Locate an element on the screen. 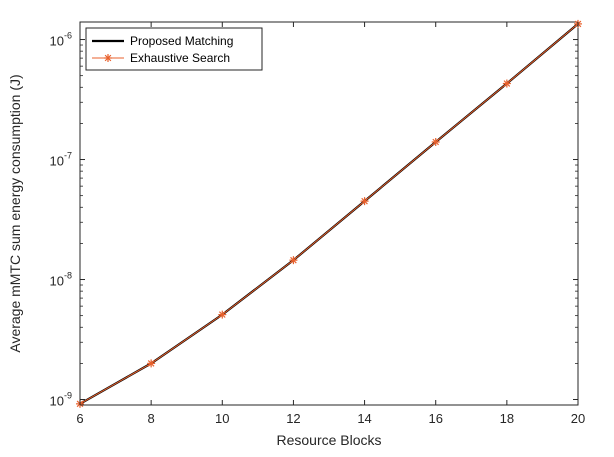 Image resolution: width=614 pixels, height=457 pixels. y-tick-label: 10⁻⁹ is located at coordinates (61, 400).